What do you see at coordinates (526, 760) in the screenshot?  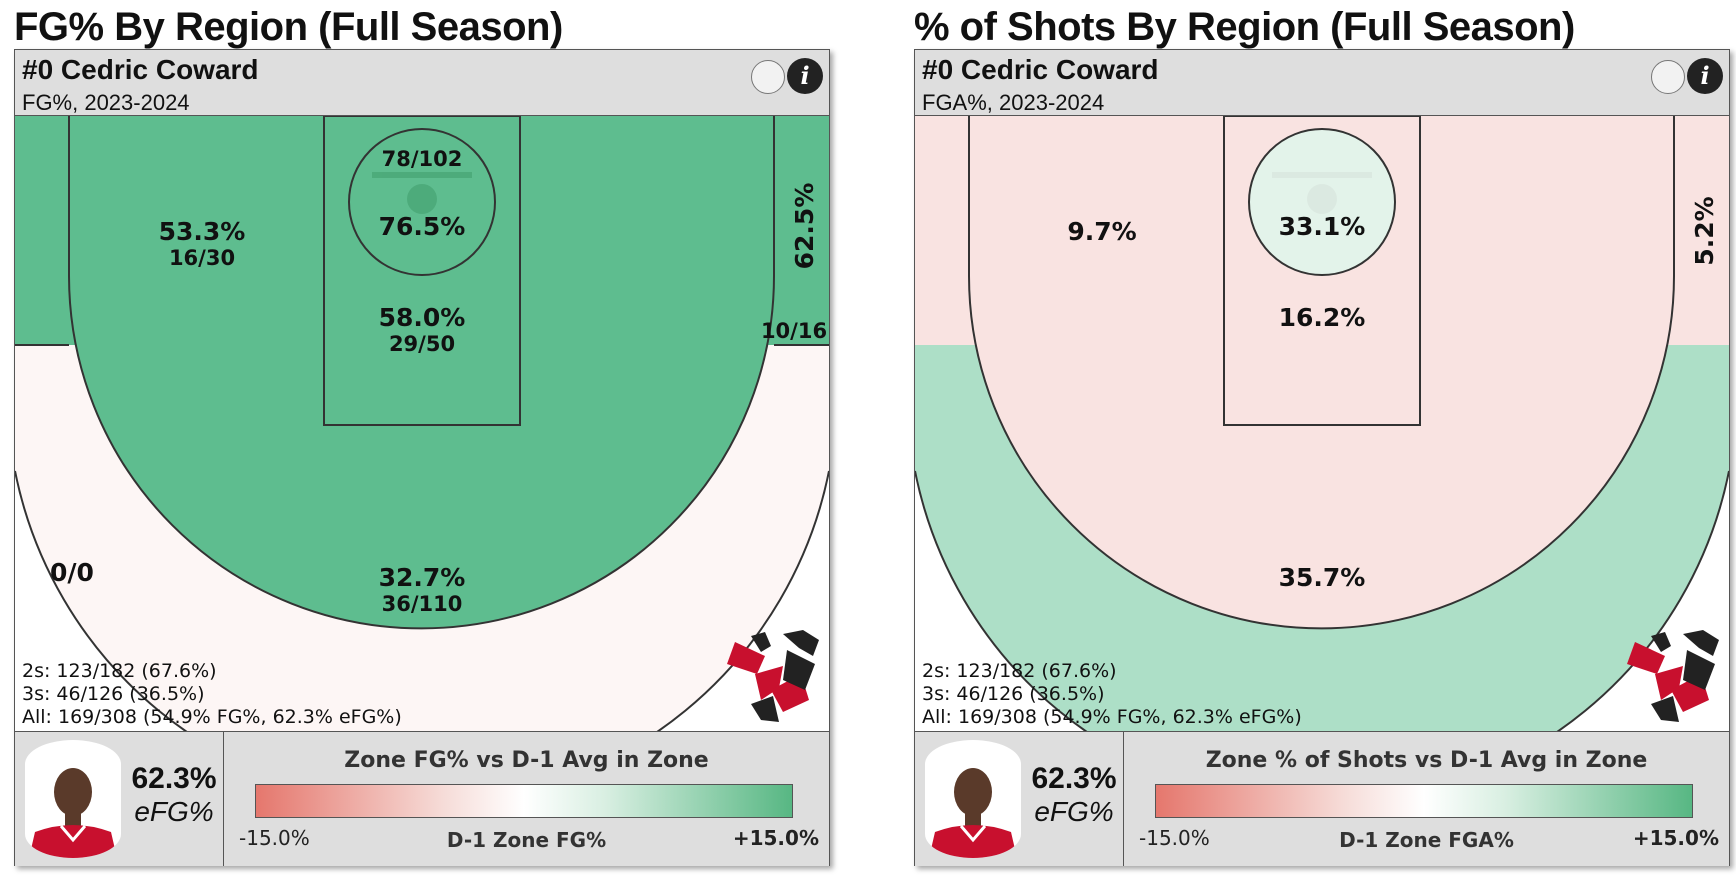 I see `legend-title: Zone FG% vs D-1 Avg in Zone` at bounding box center [526, 760].